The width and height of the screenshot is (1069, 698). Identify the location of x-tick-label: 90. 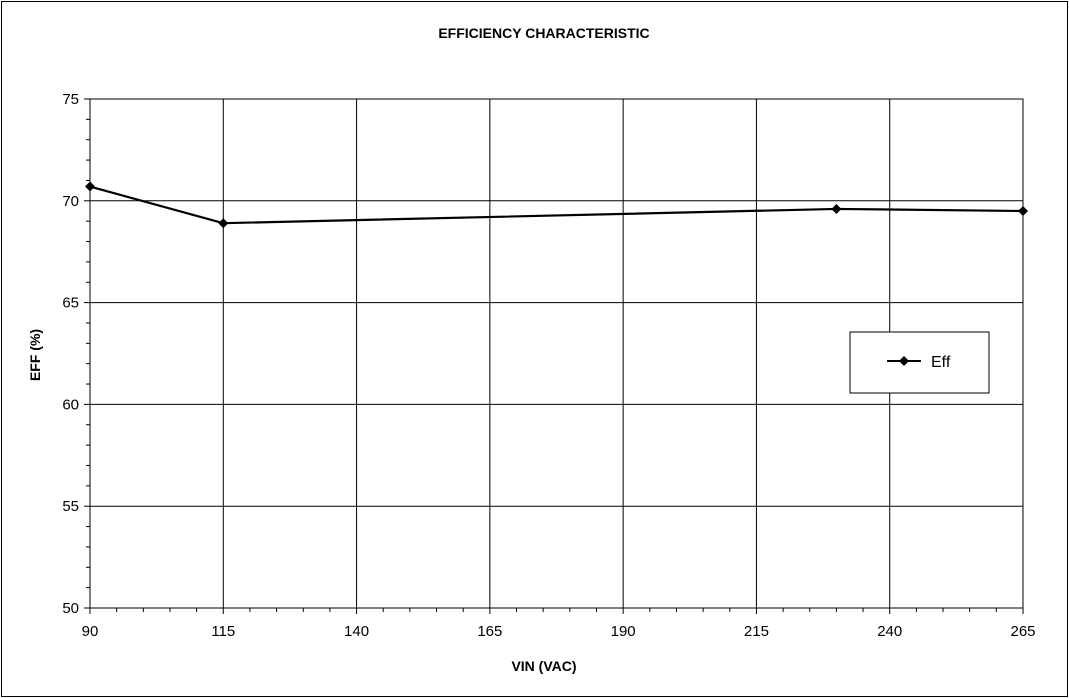
(90, 631).